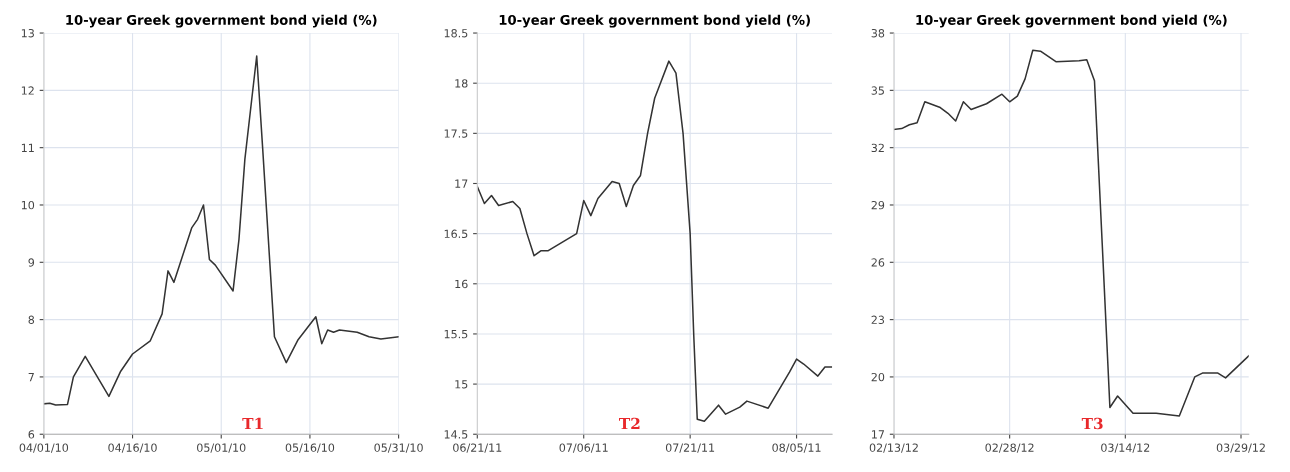  Describe the element at coordinates (796, 448) in the screenshot. I see `x-tick-label: 08/05/11` at that location.